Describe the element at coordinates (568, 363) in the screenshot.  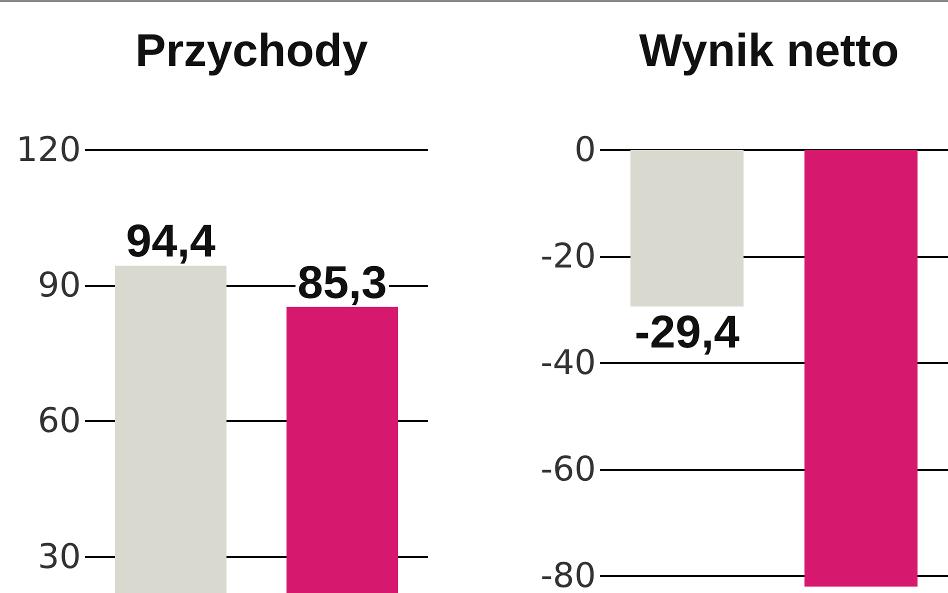
I see `y-tick-label: -40` at that location.